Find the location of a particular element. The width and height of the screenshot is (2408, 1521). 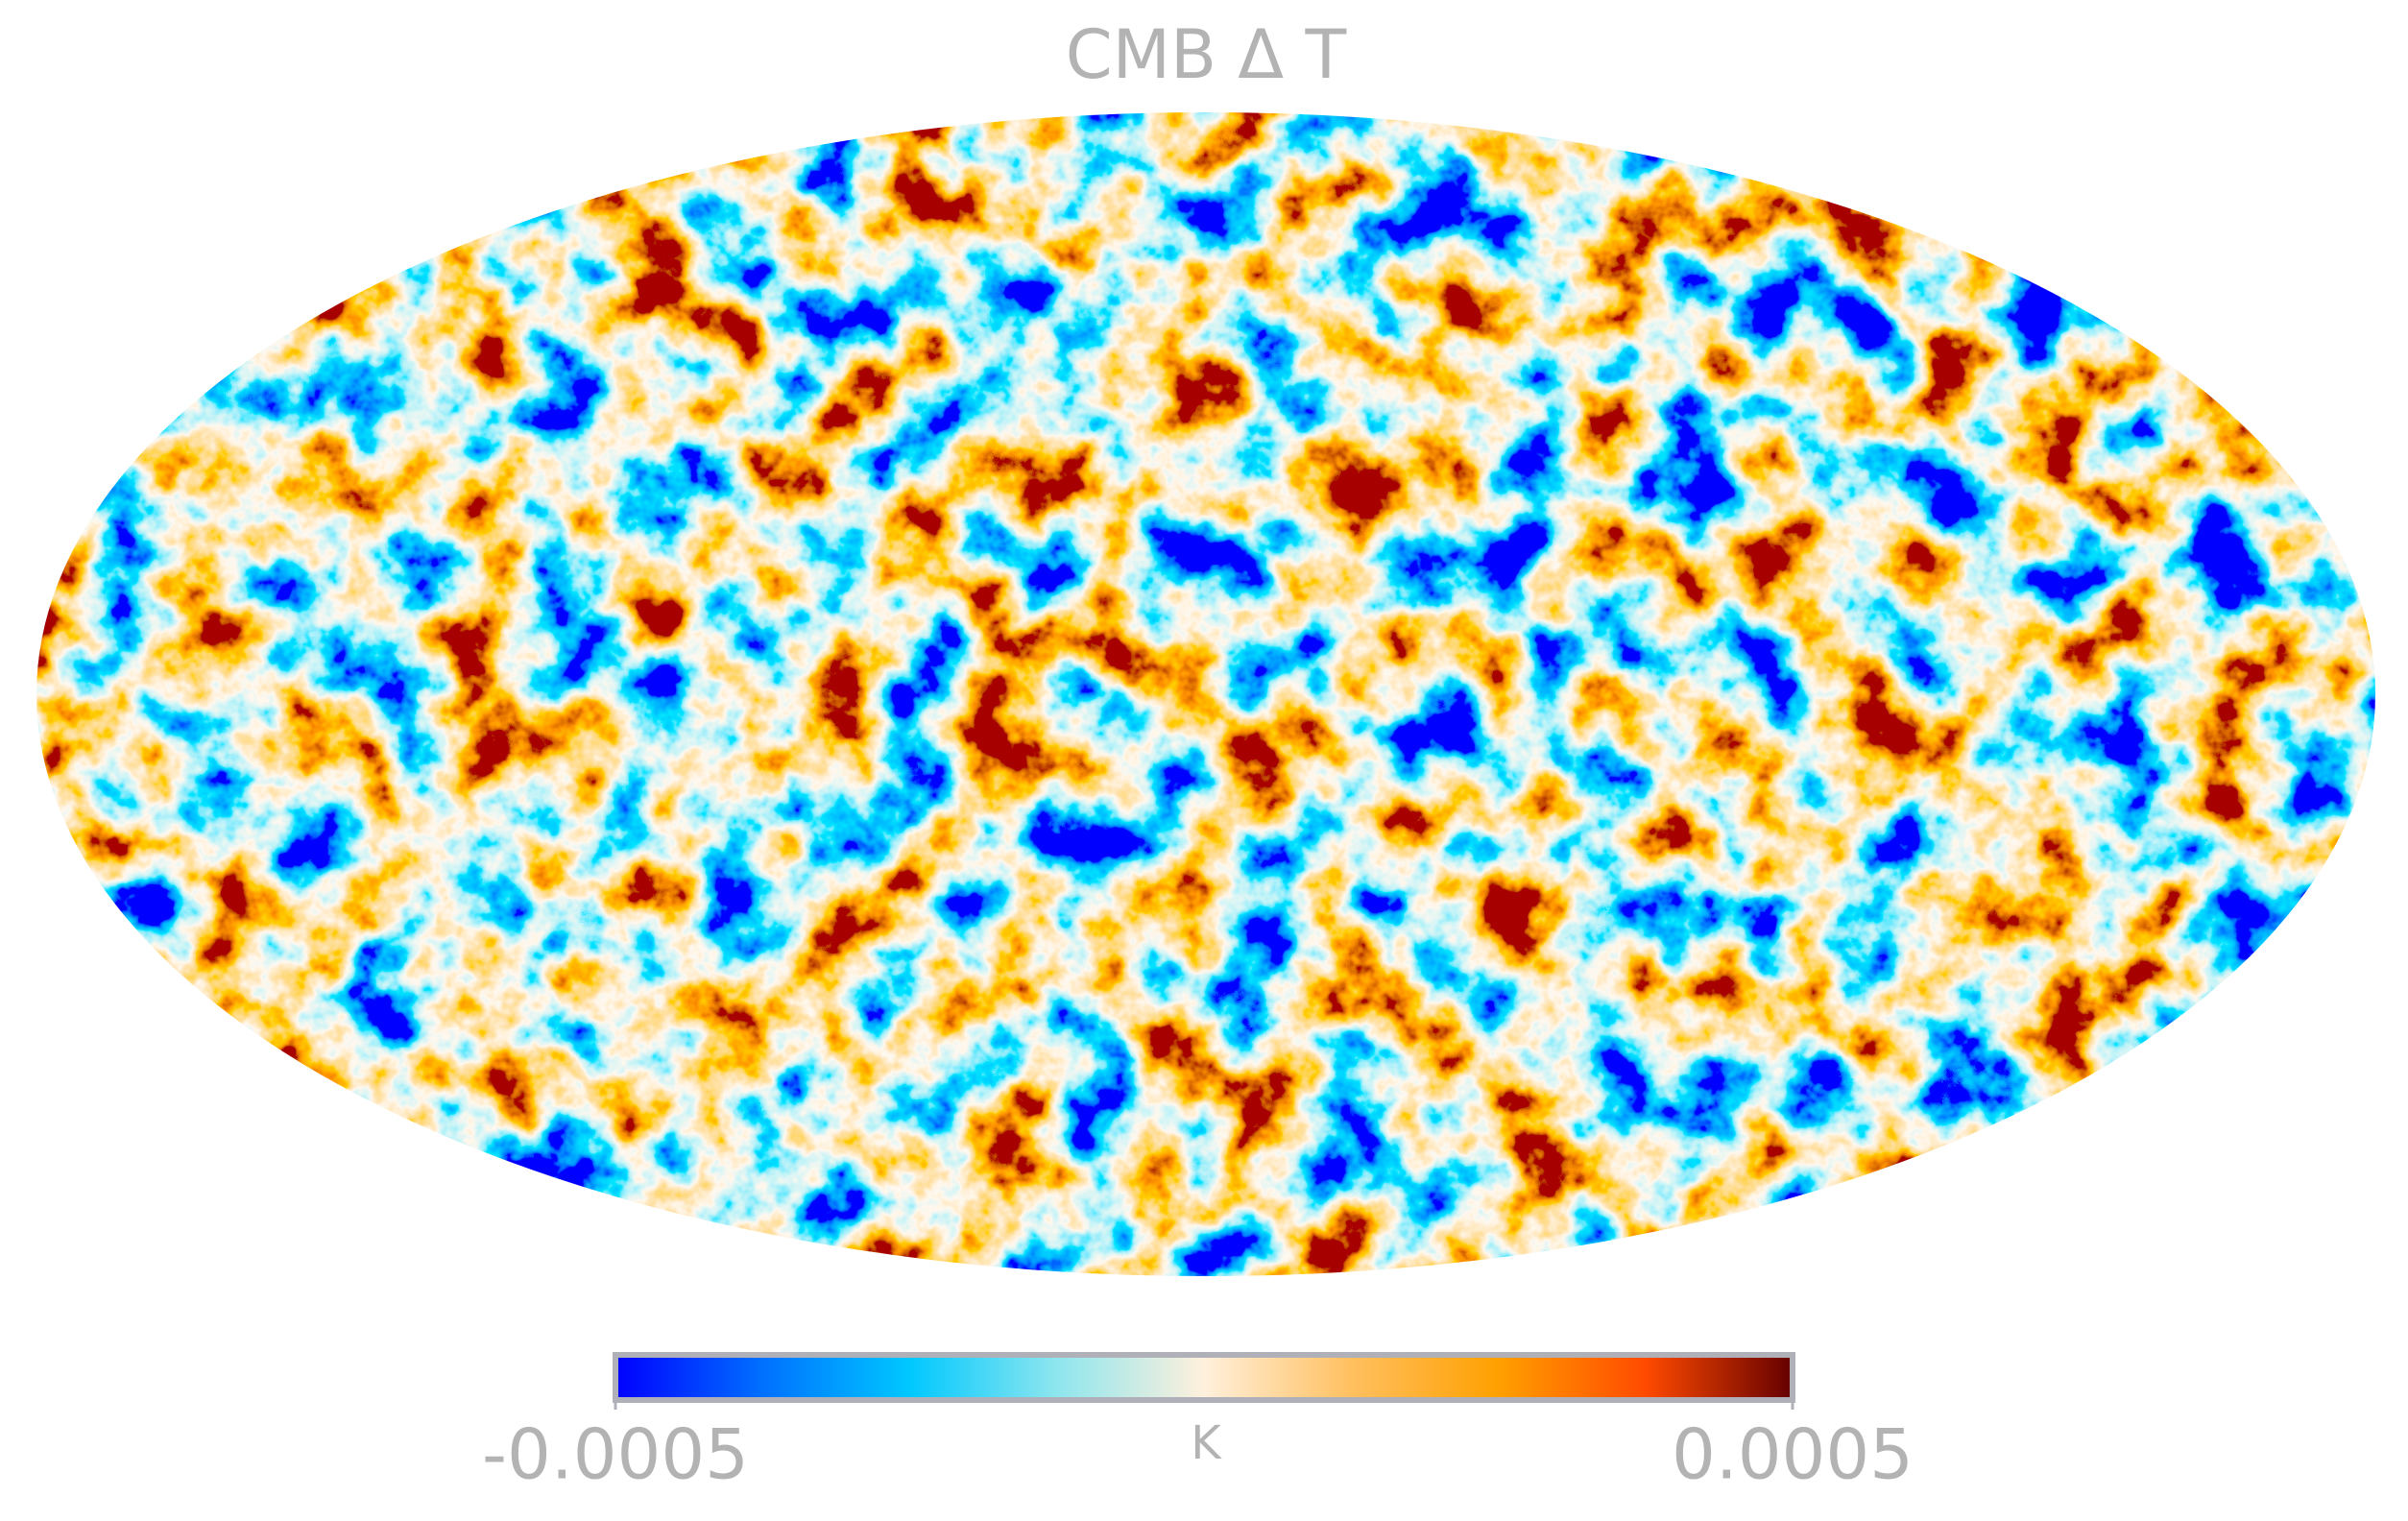

colorbar-tick-label: -0.0005 is located at coordinates (615, 1454).